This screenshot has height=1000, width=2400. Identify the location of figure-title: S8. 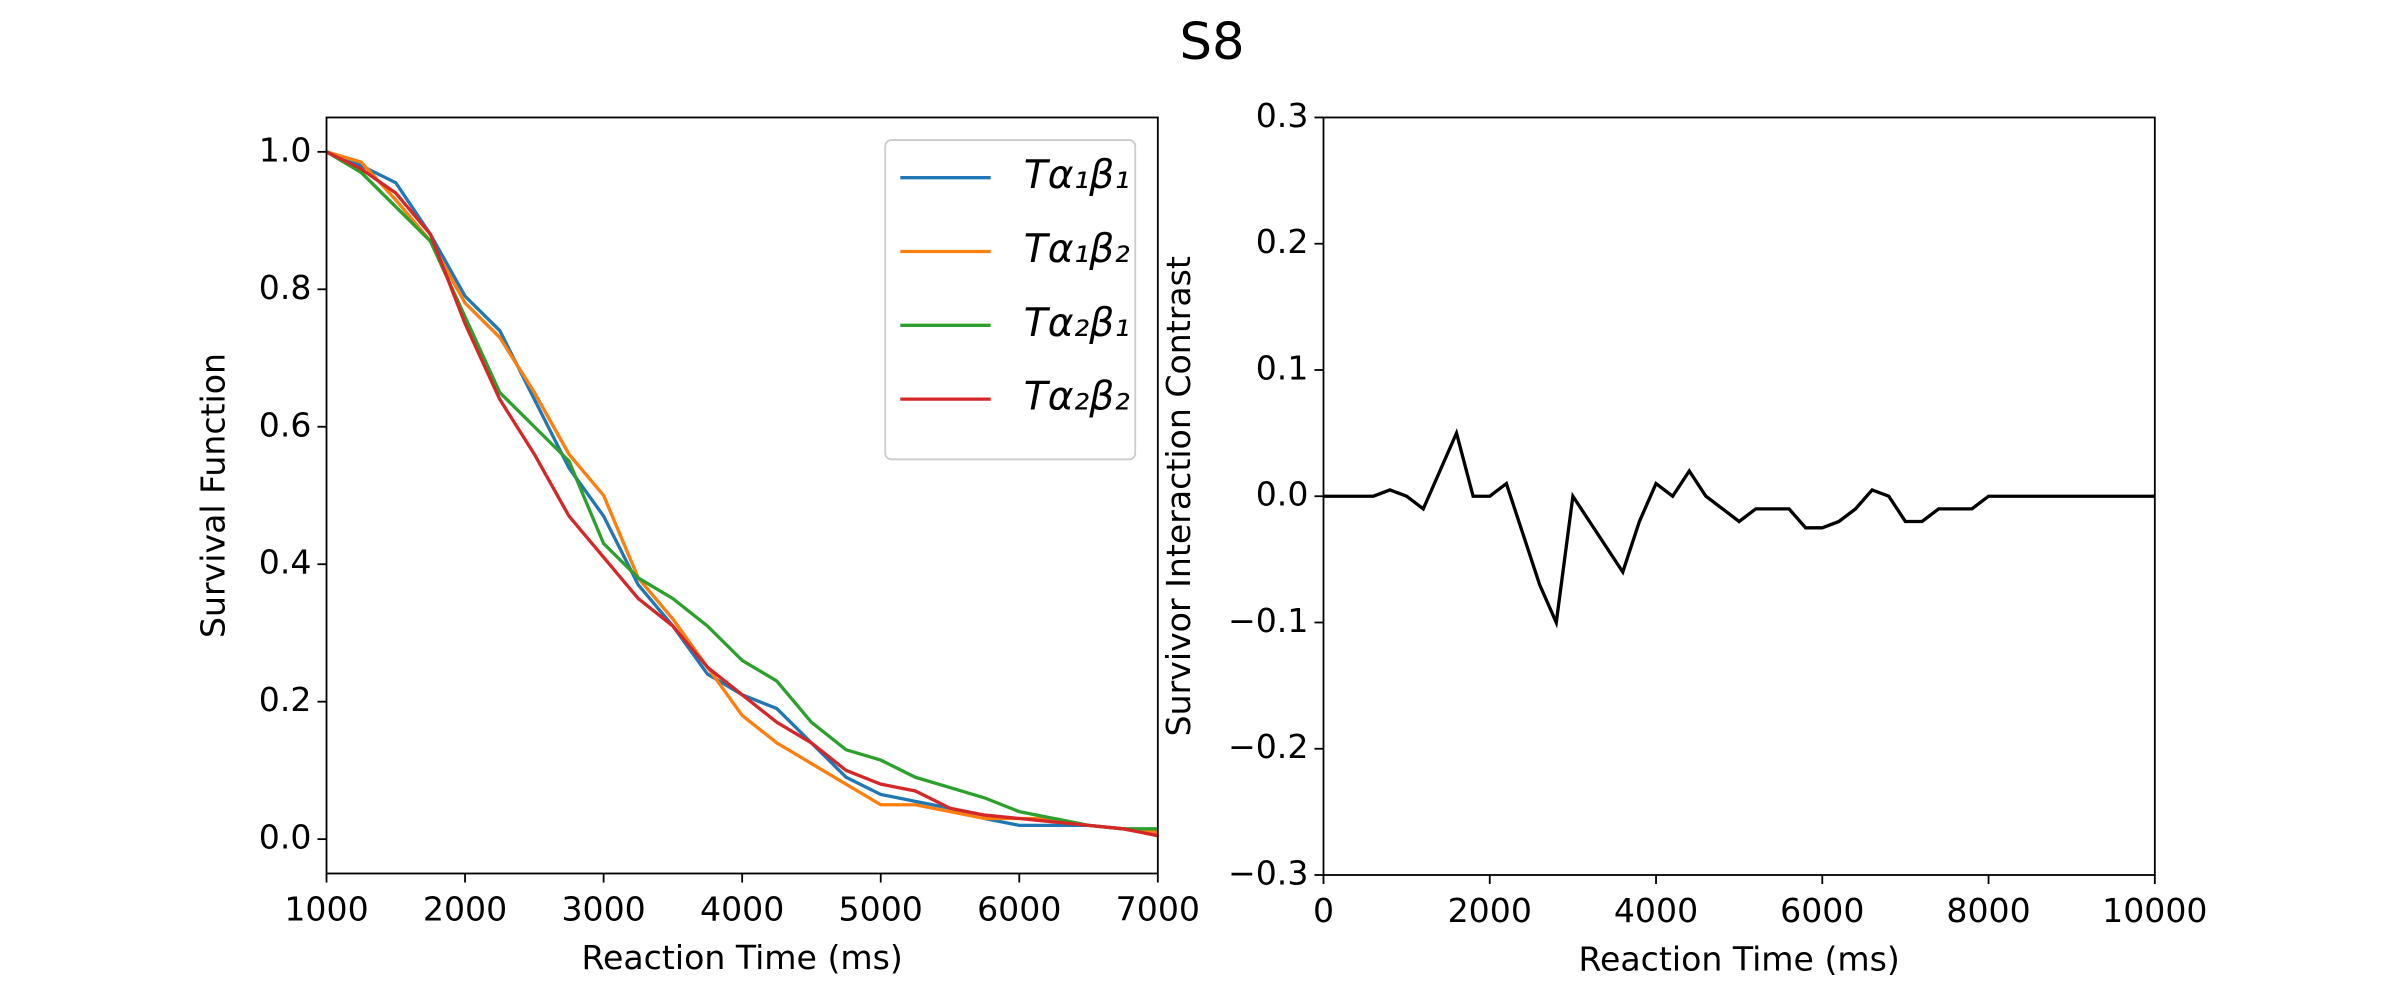
(1212, 42).